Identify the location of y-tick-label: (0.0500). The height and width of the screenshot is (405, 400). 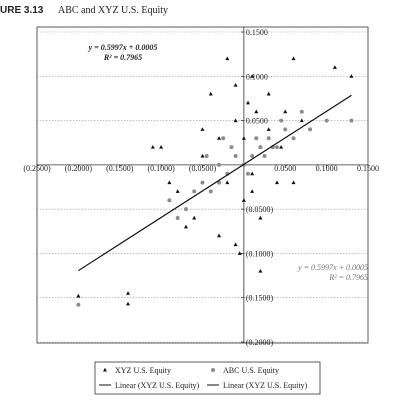
(260, 209).